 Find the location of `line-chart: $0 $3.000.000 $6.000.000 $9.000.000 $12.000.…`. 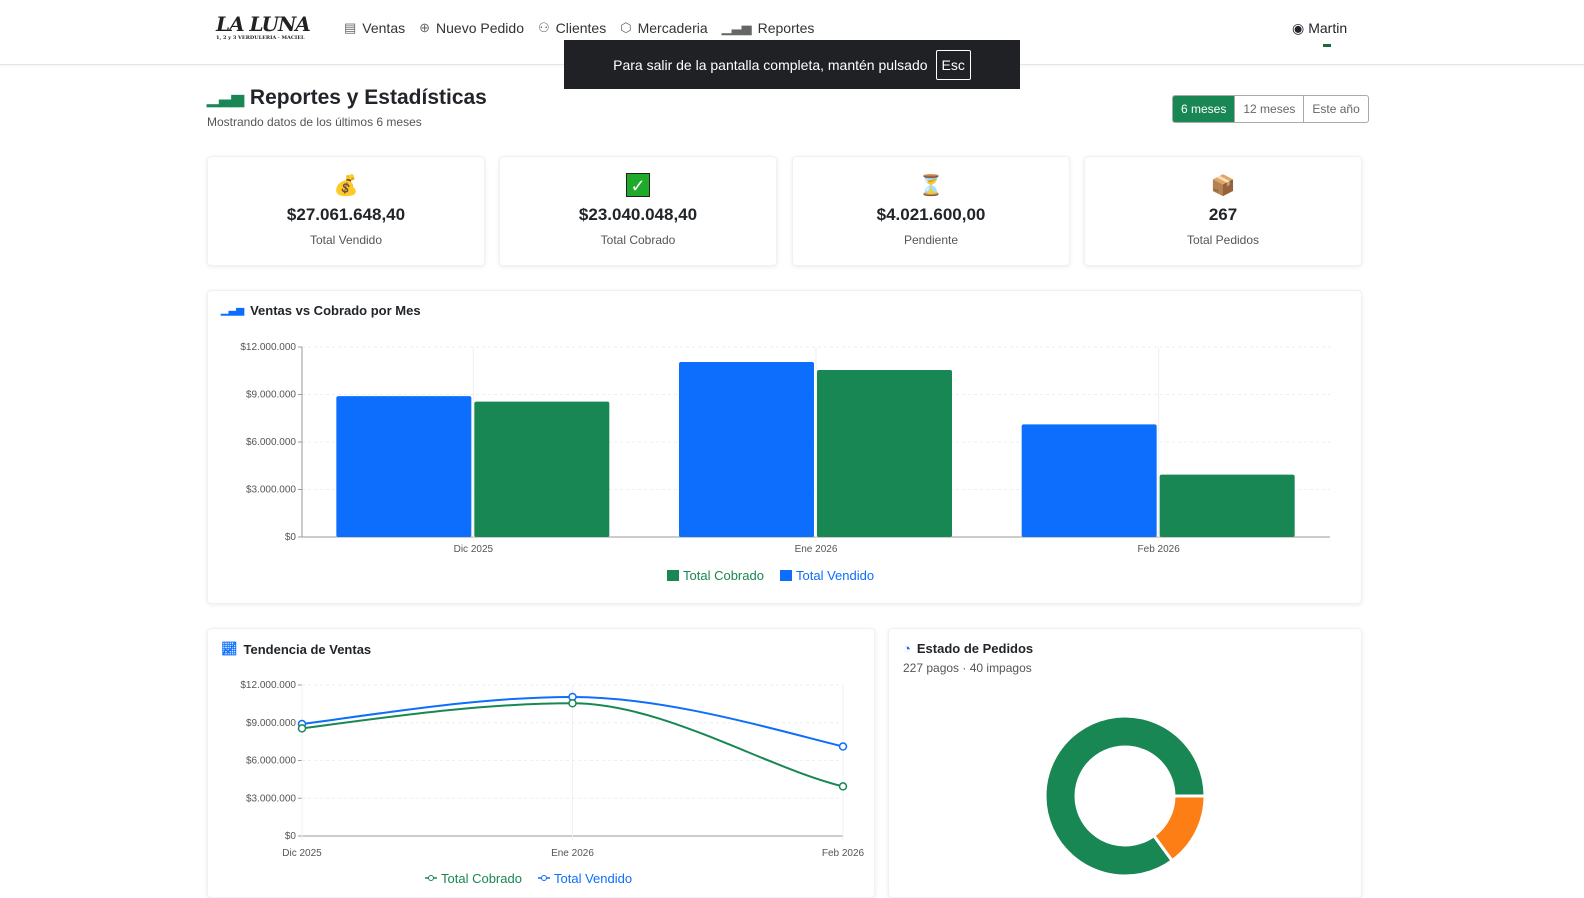

line-chart: $0 $3.000.000 $6.000.000 $9.000.000 $12.000.… is located at coordinates (552, 783).